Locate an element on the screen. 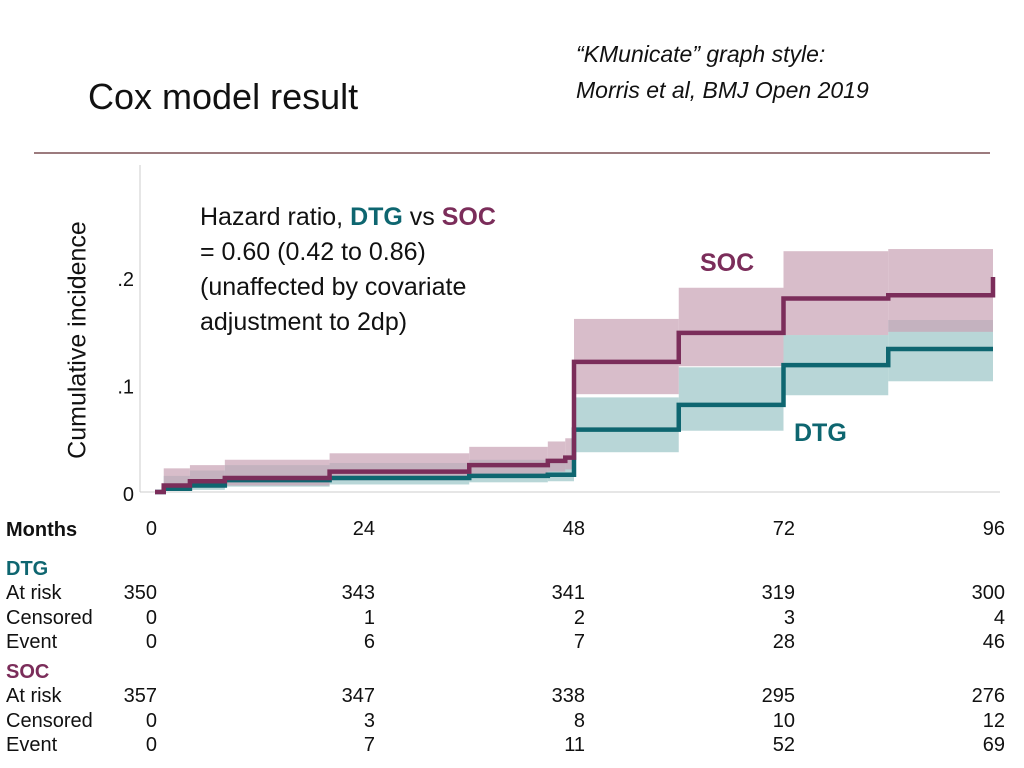 This screenshot has width=1024, height=768. slide-title: Cox model result is located at coordinates (223, 96).